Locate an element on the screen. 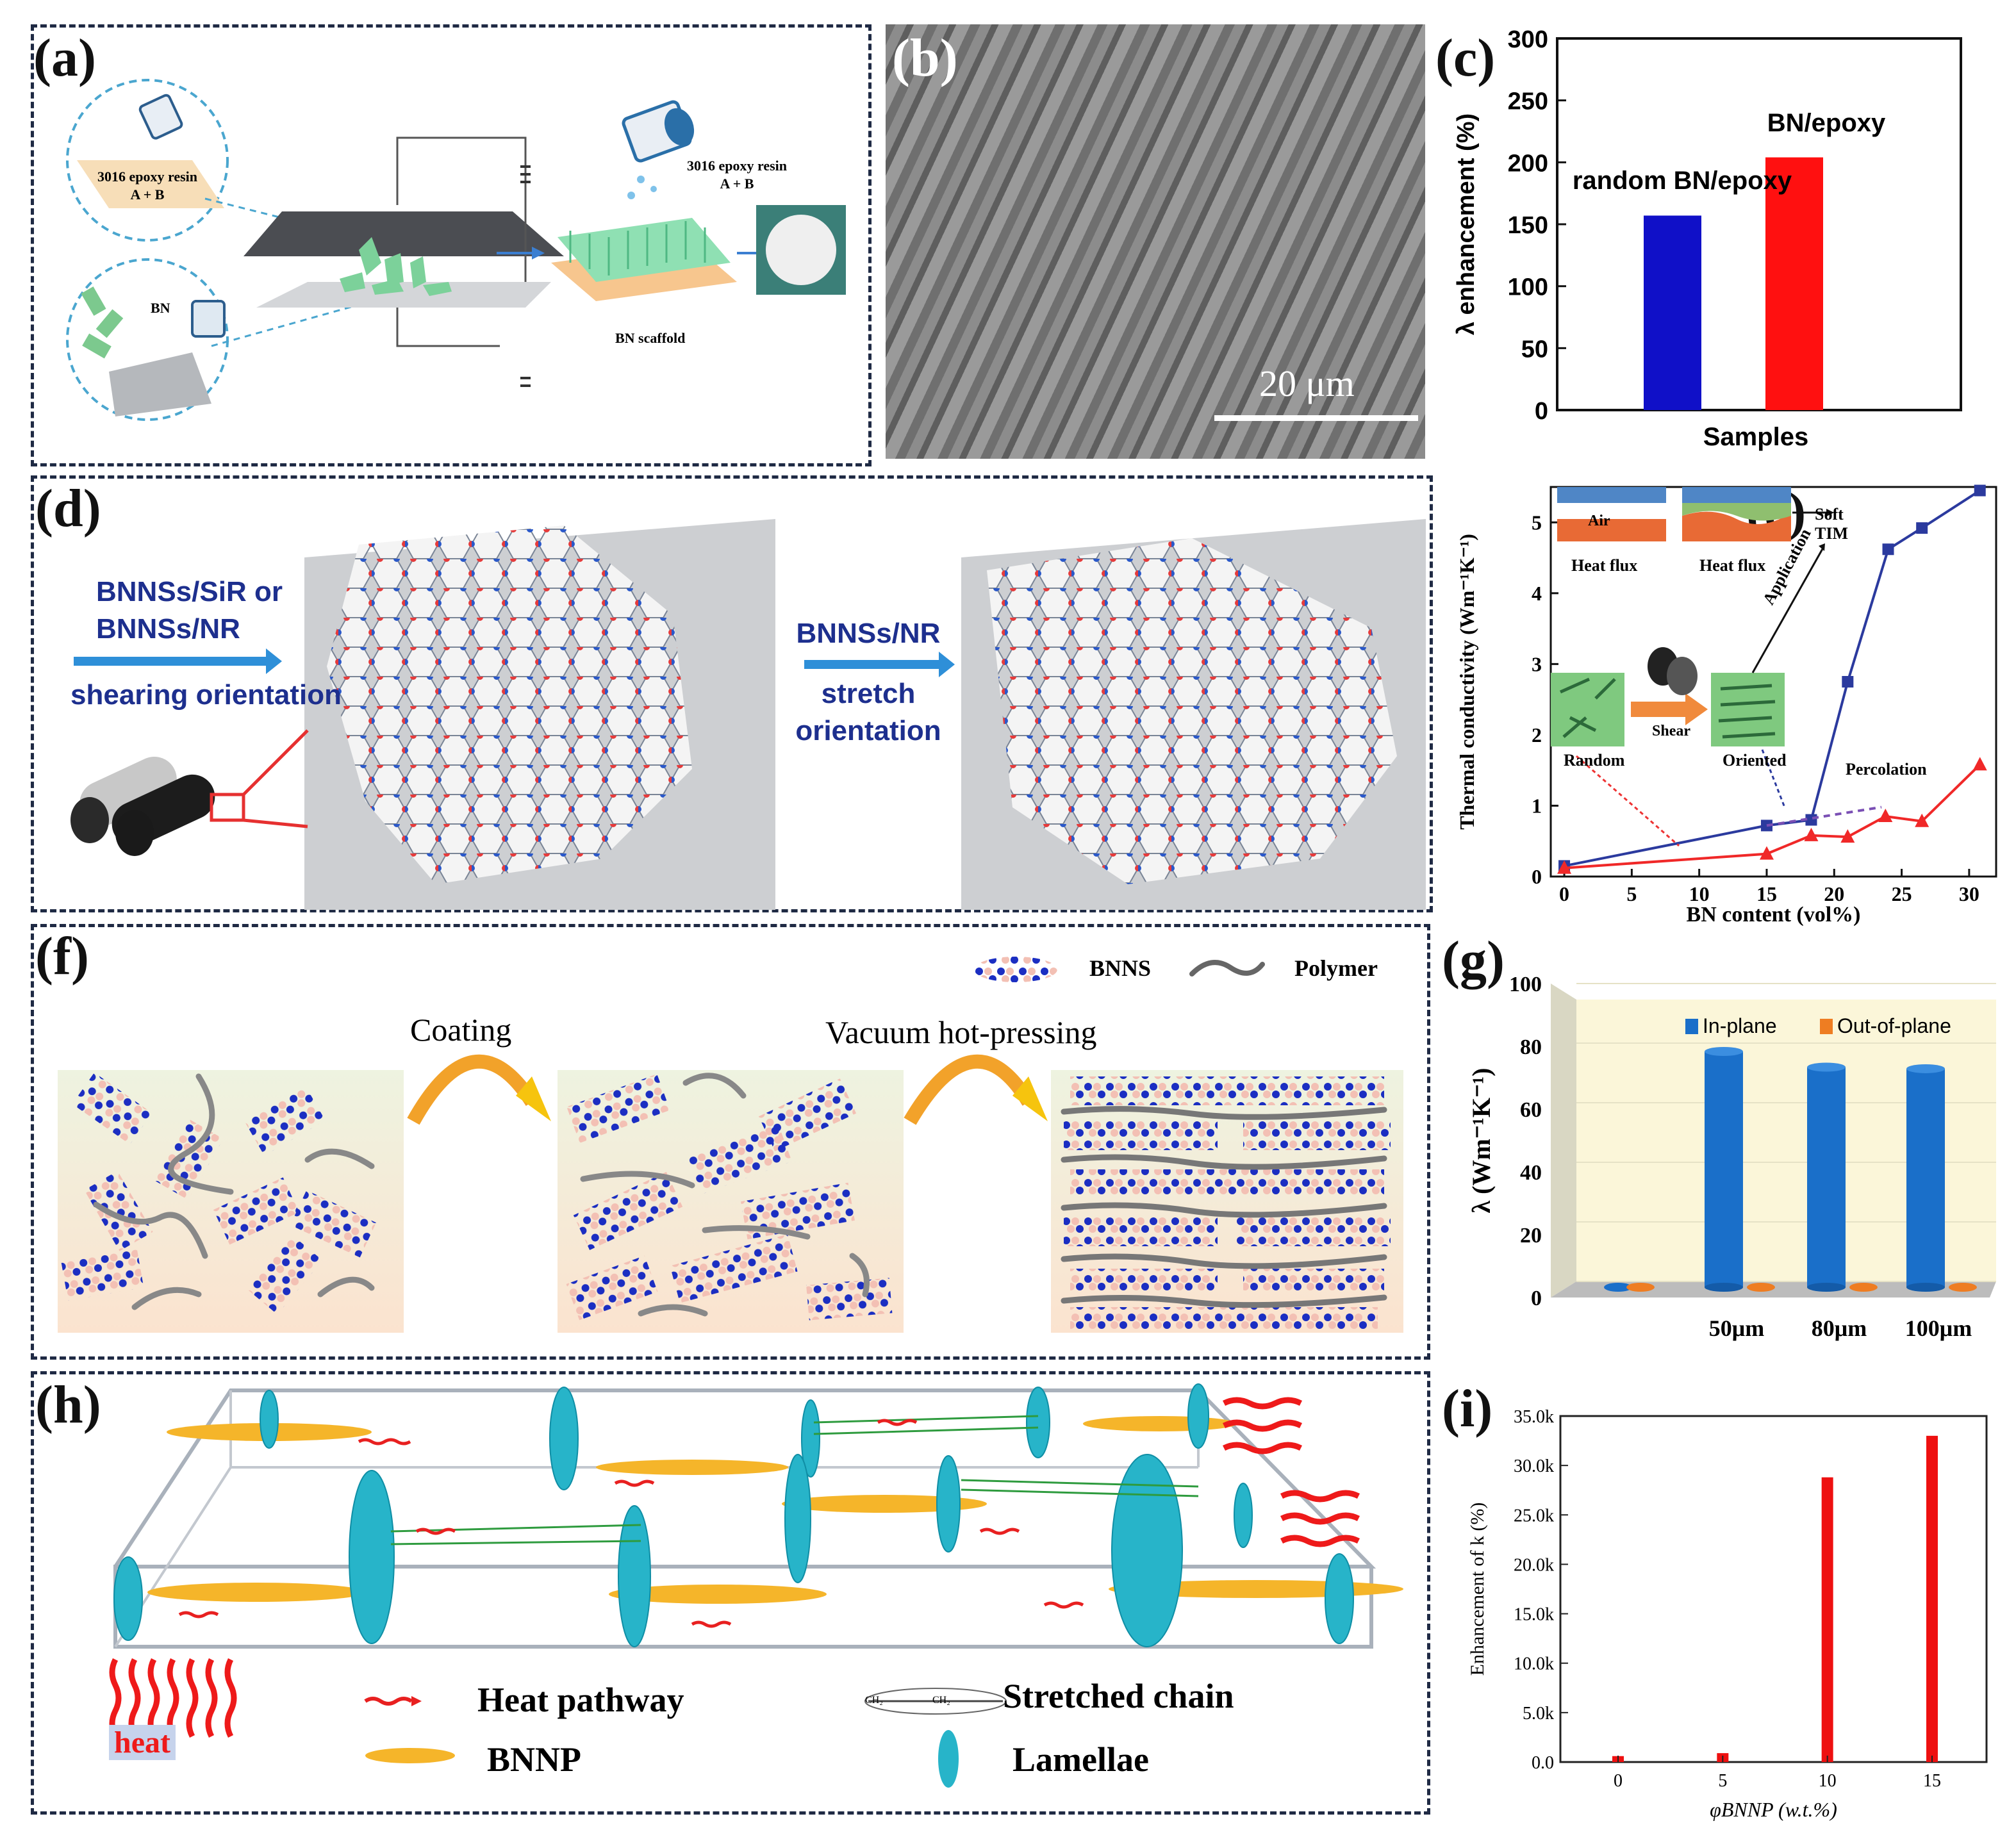 This screenshot has height=1837, width=2016. y-axis-label: Thermal conductivity (Wm⁻¹K⁻¹) is located at coordinates (1466, 682).